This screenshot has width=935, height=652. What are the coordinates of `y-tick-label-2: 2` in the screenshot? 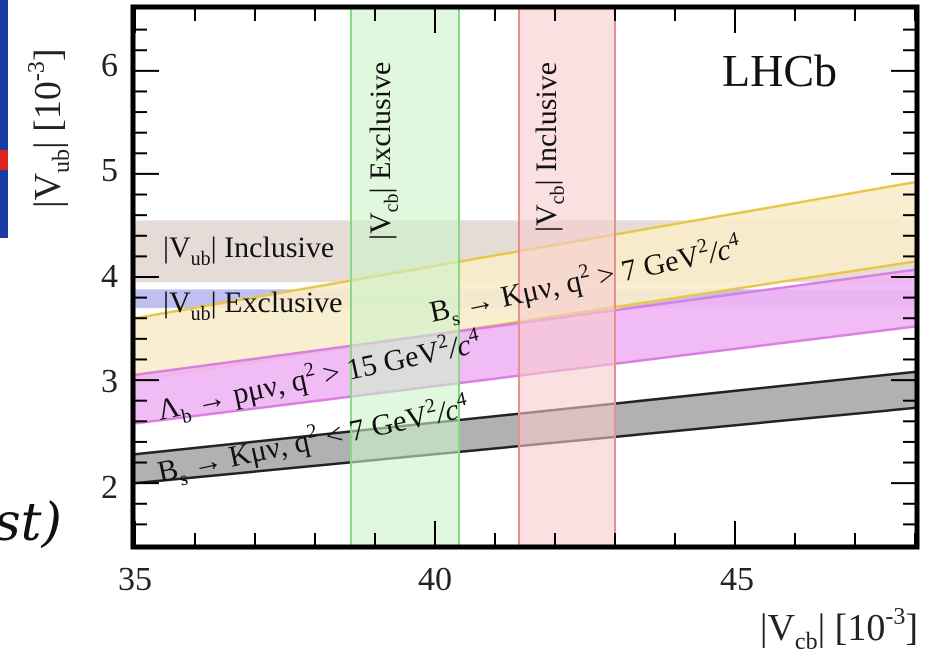 It's located at (109, 487).